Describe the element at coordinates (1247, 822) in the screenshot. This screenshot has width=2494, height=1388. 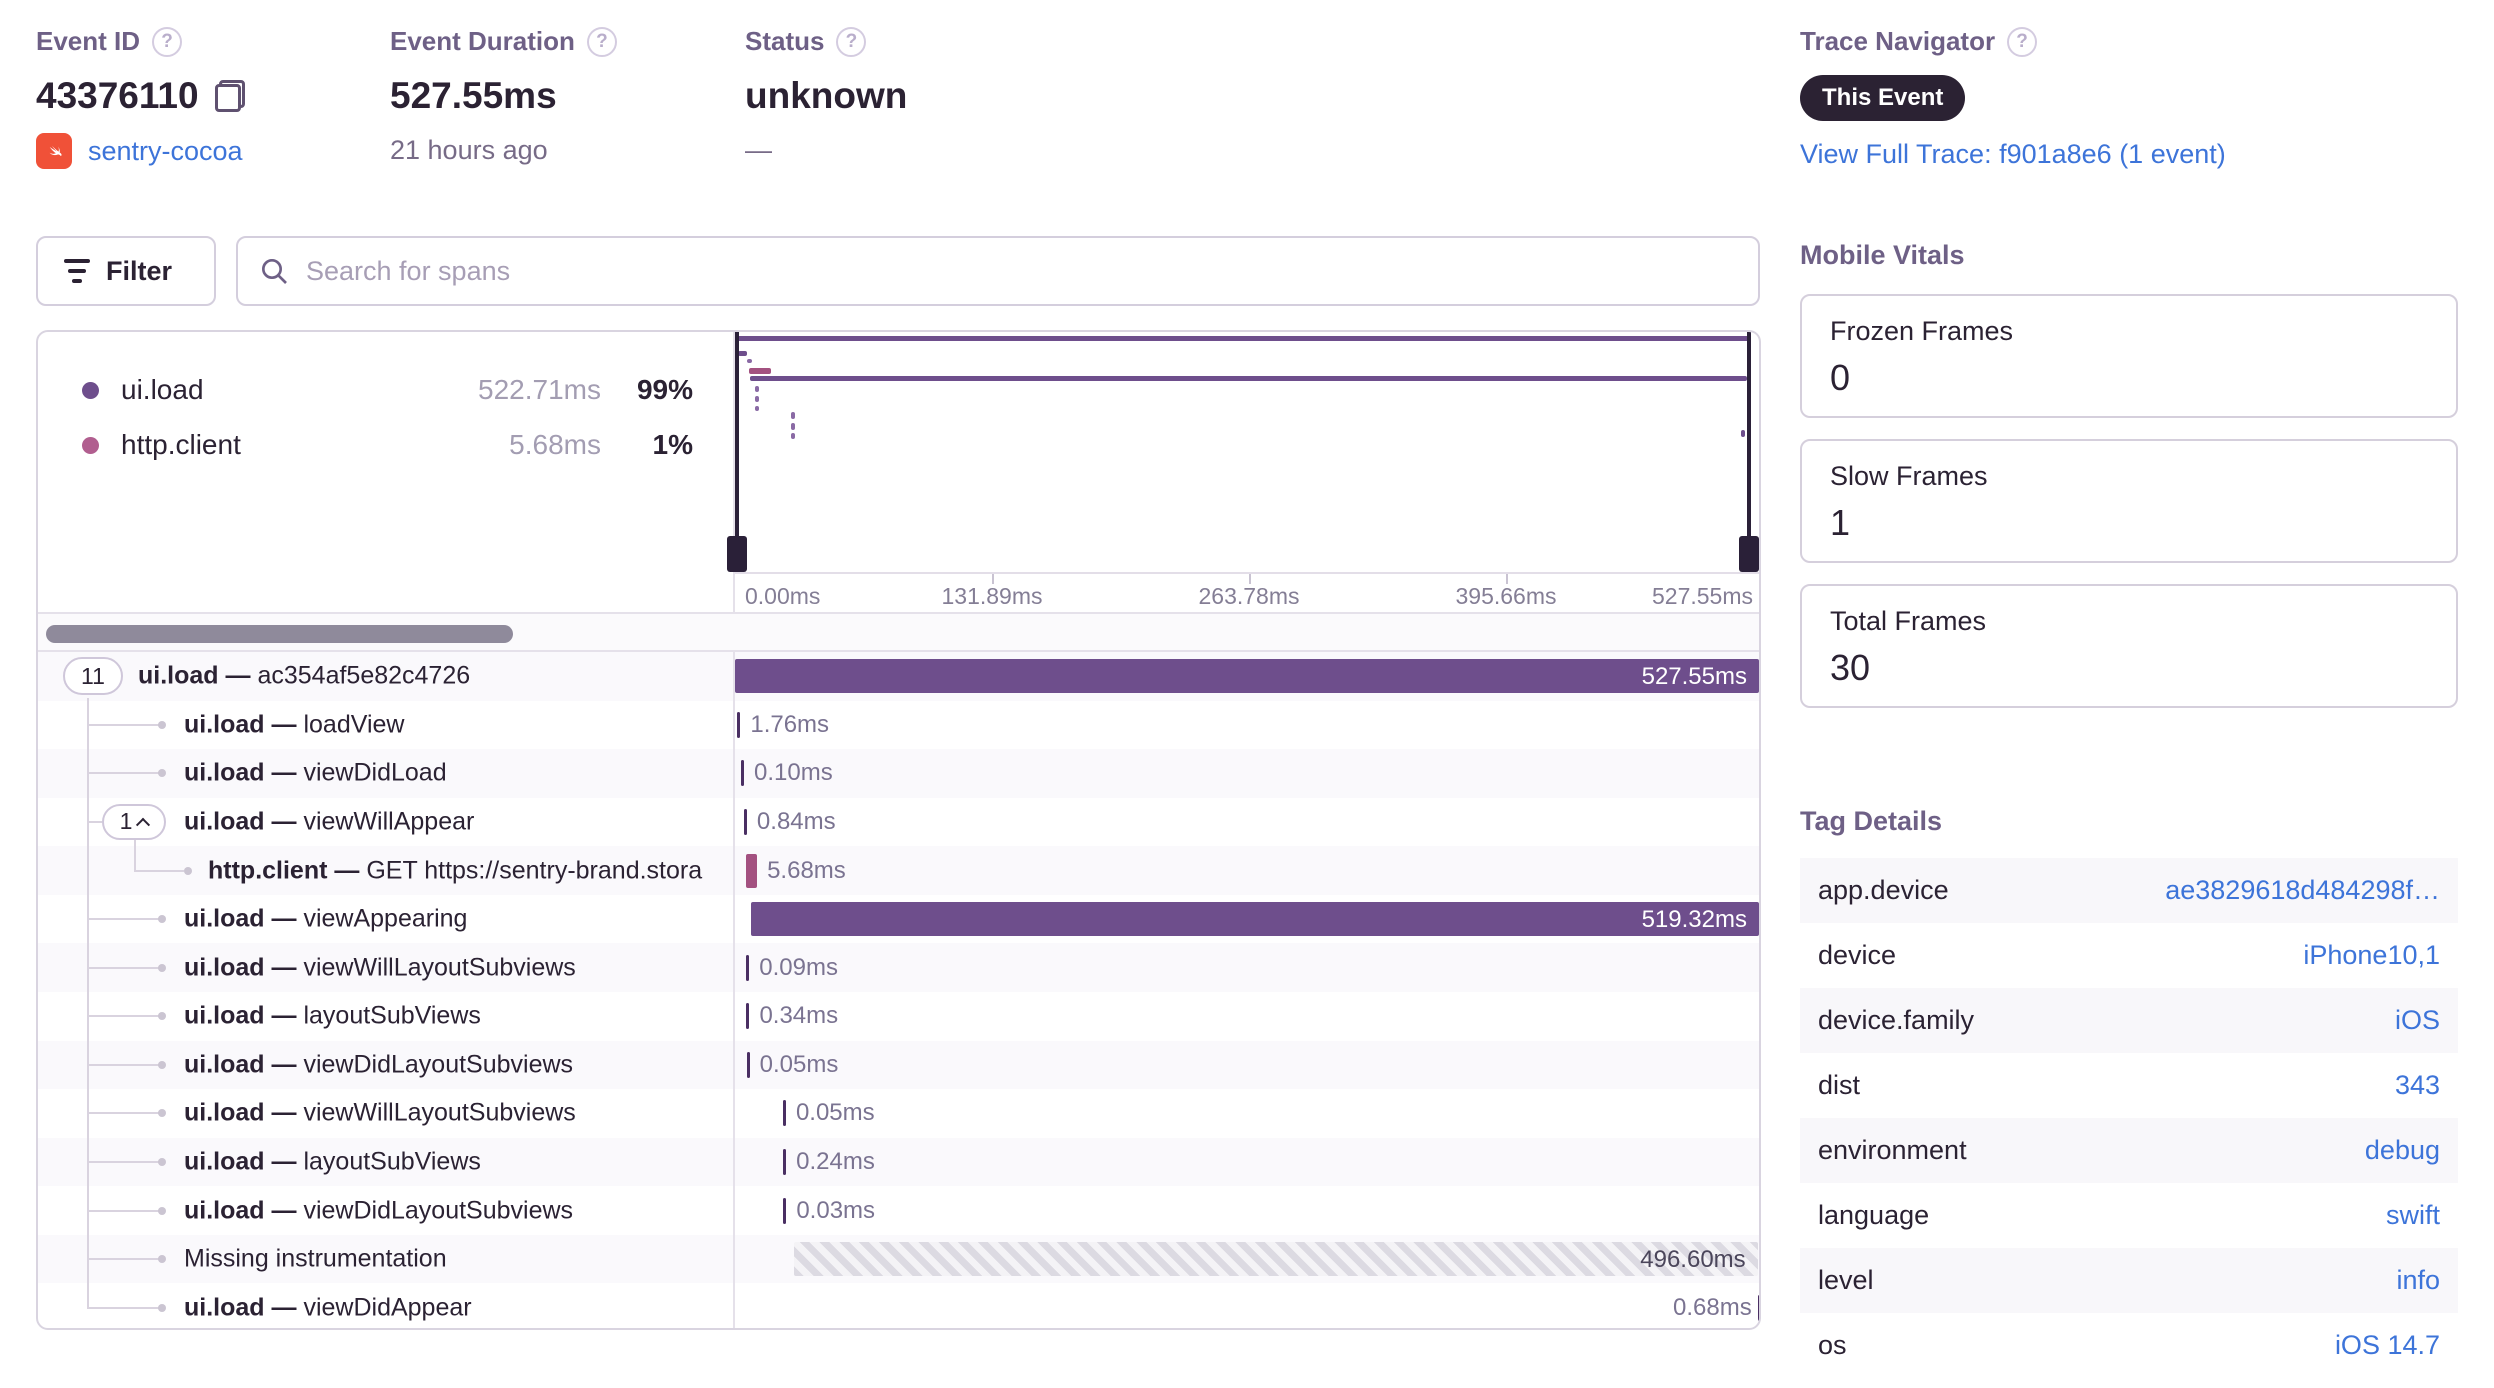
I see `span-bar-row: 0.84ms` at that location.